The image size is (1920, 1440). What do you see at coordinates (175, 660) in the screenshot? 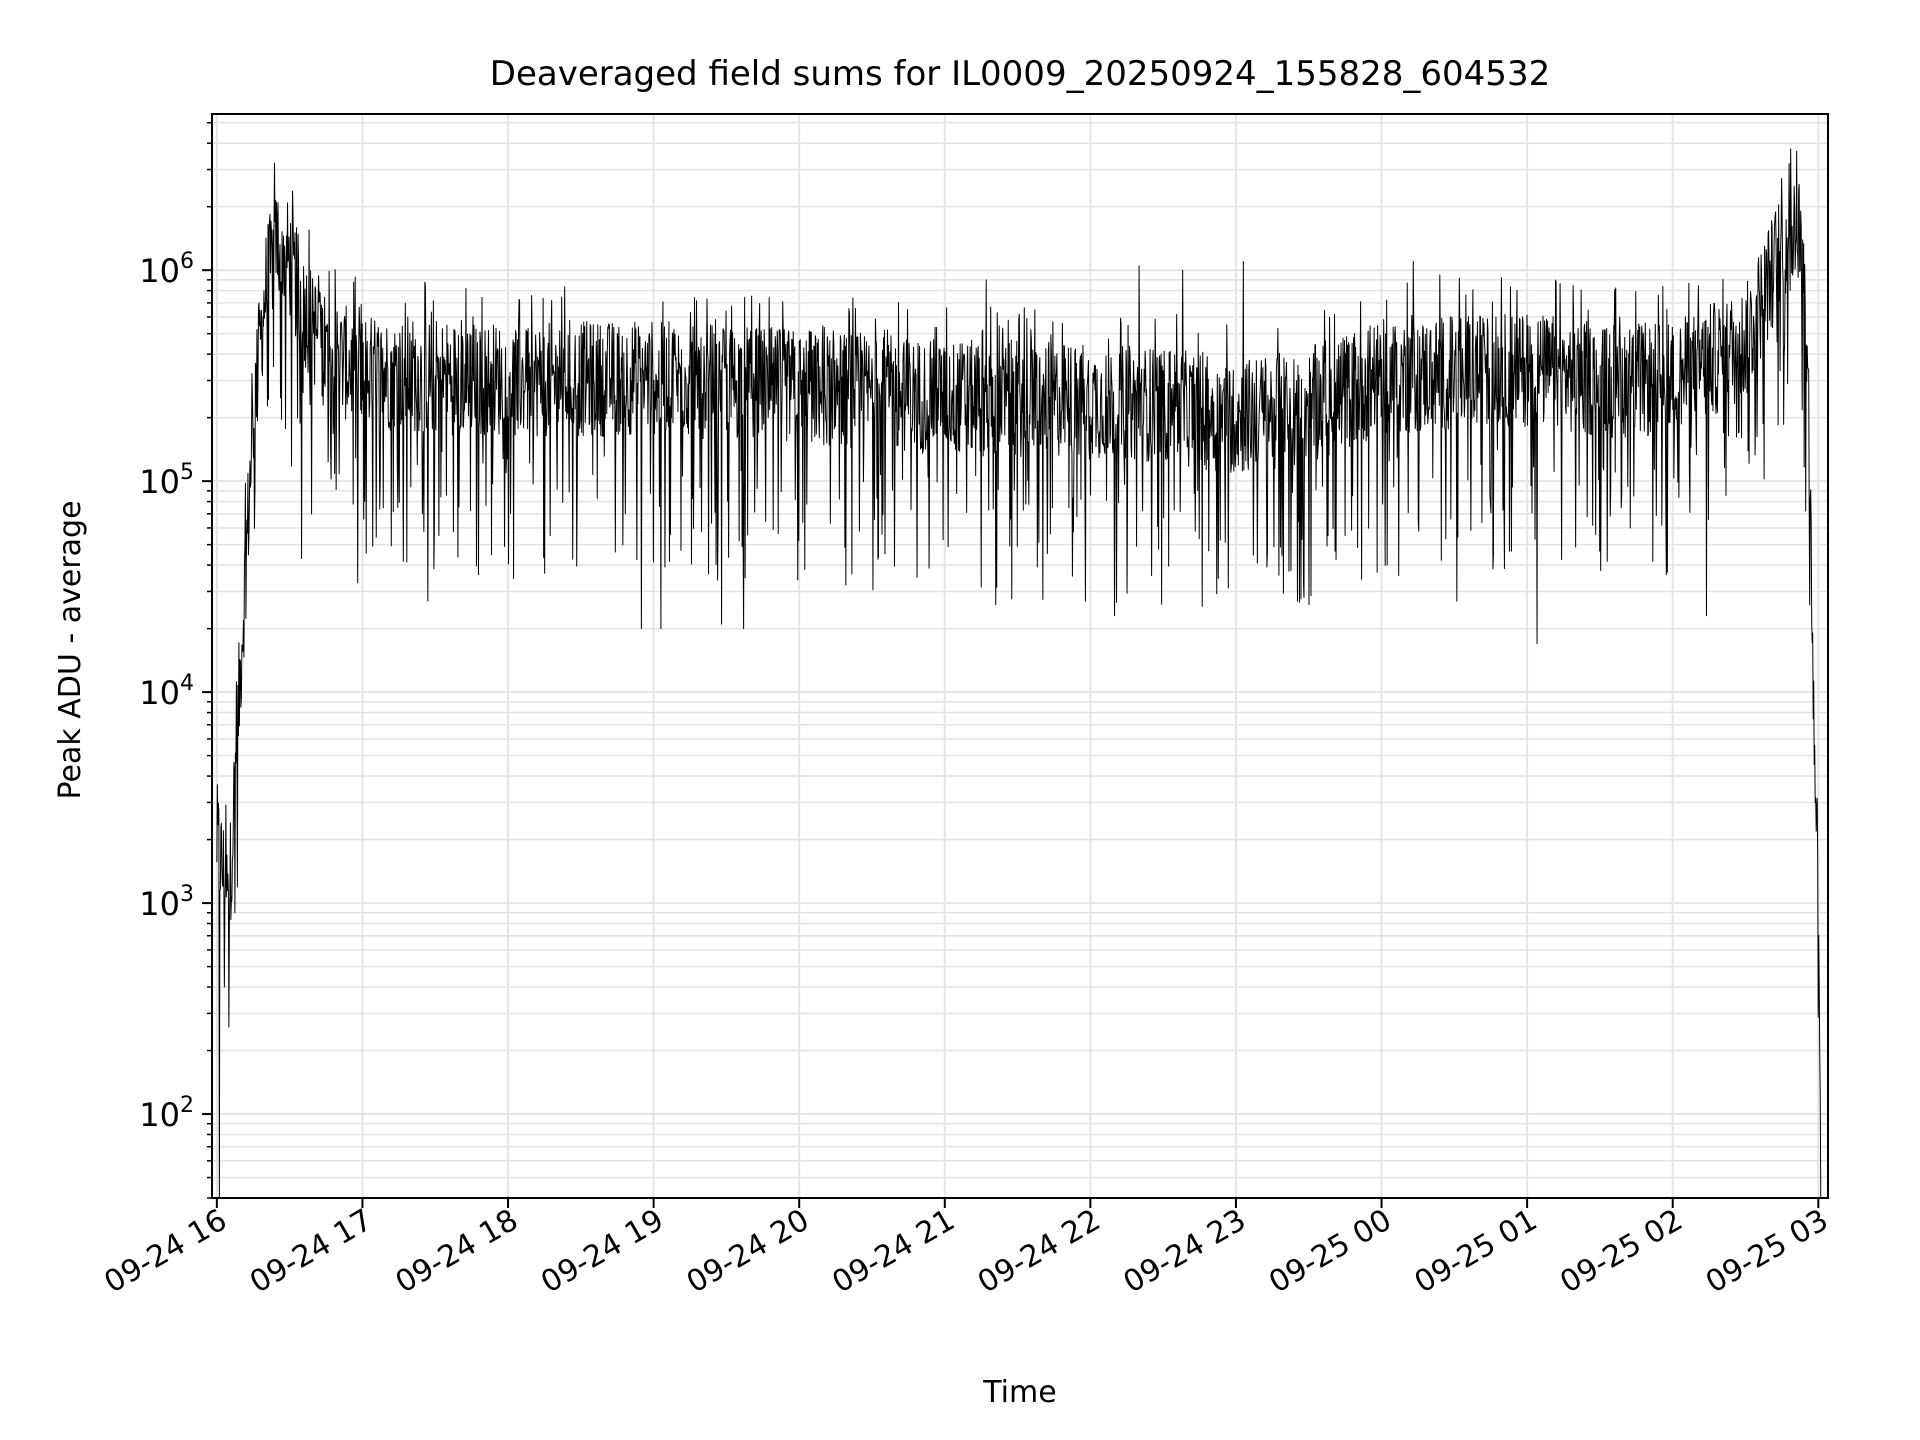
I see `y-axis: 102 103 104 105 106` at bounding box center [175, 660].